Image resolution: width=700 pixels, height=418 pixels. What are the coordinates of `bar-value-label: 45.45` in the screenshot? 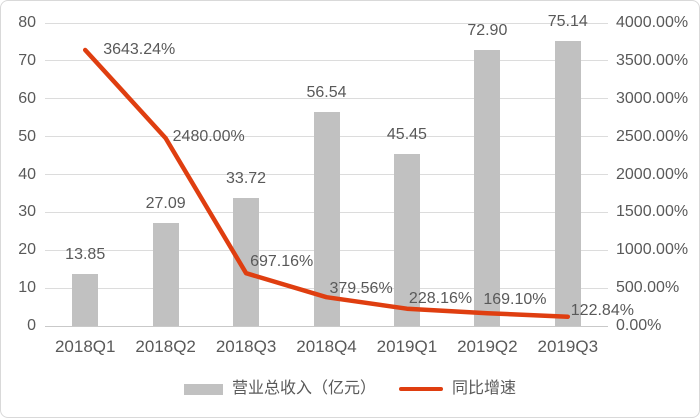 It's located at (406, 134).